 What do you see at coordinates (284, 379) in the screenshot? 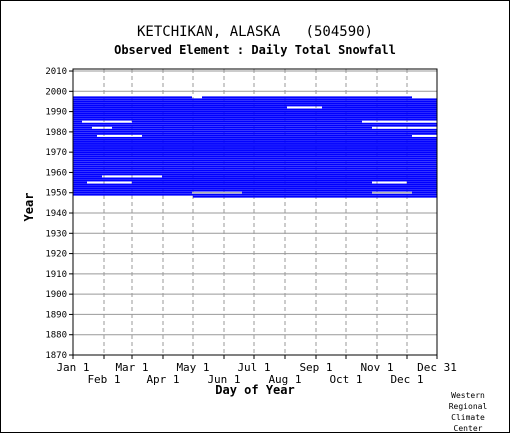
I see `x-tick-label: Aug 1` at bounding box center [284, 379].